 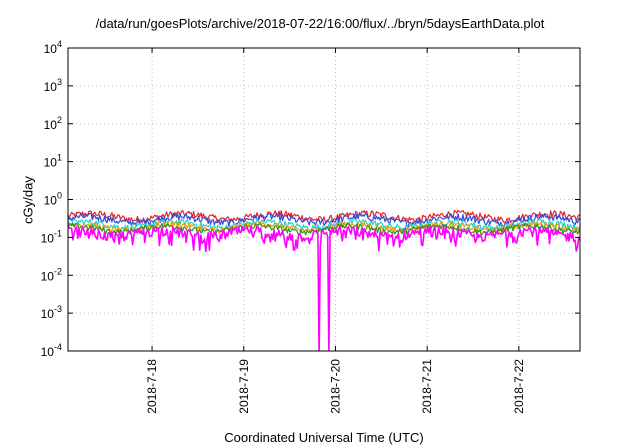 What do you see at coordinates (59, 44) in the screenshot?
I see `y-tick-exponent: 4` at bounding box center [59, 44].